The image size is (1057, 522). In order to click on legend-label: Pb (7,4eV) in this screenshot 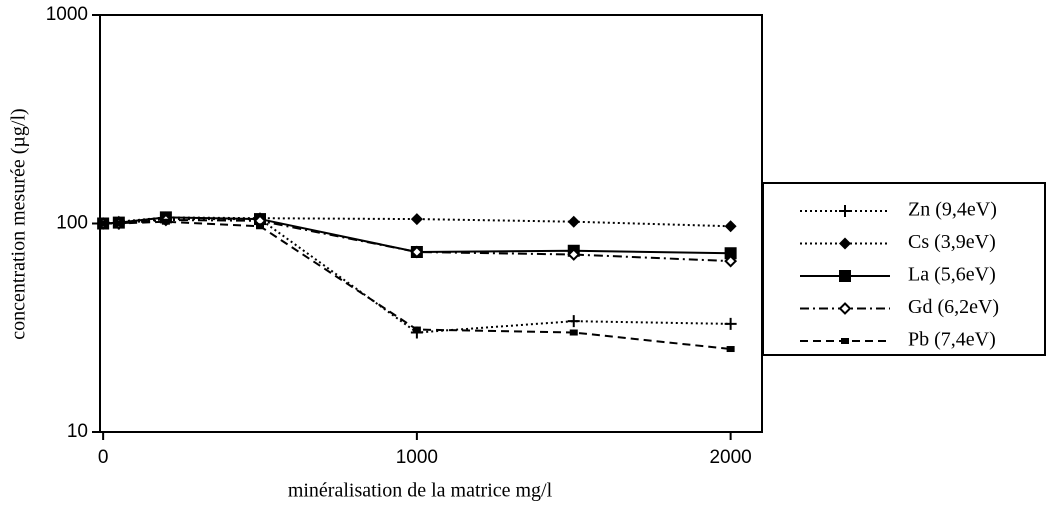, I will do `click(952, 340)`.